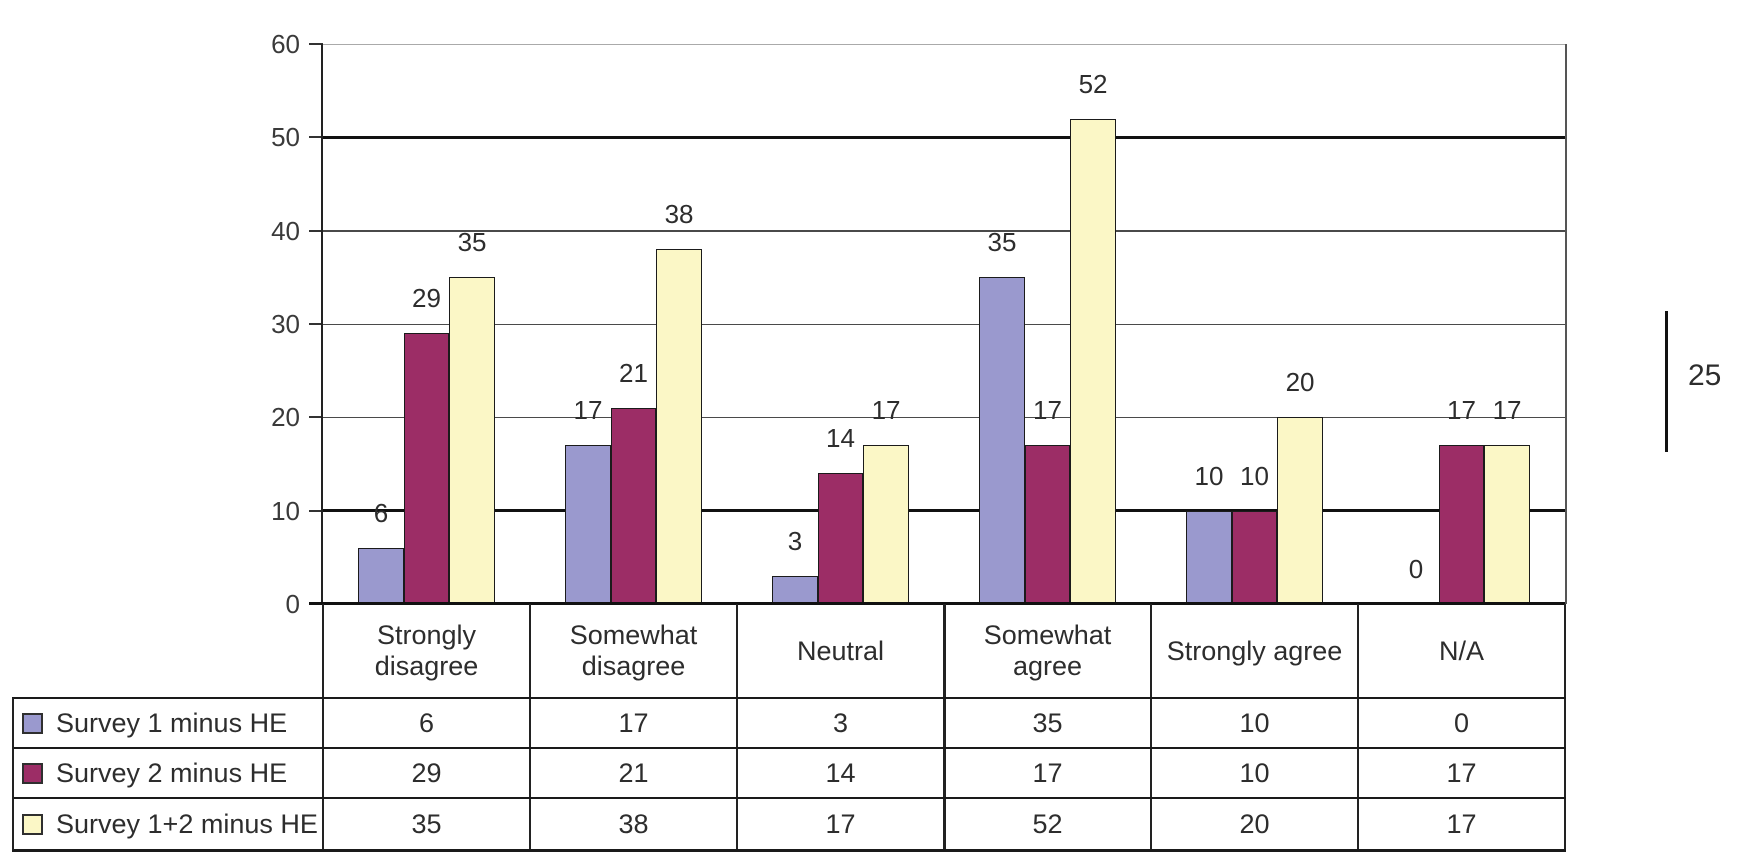  I want to click on table-left-border, so click(13, 774).